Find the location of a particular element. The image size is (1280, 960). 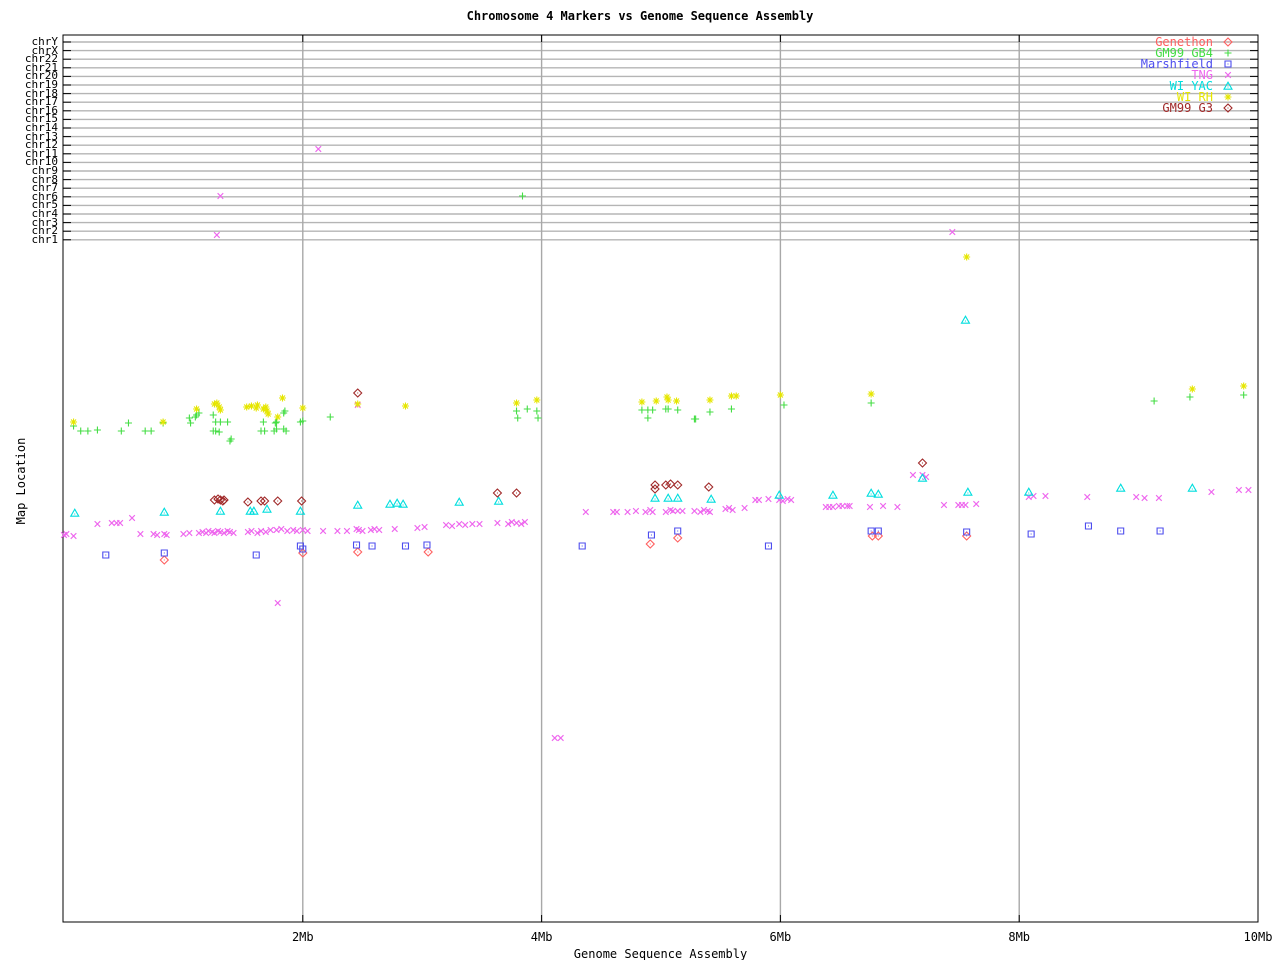

chr-label-chr7: chr7 is located at coordinates (45, 188).